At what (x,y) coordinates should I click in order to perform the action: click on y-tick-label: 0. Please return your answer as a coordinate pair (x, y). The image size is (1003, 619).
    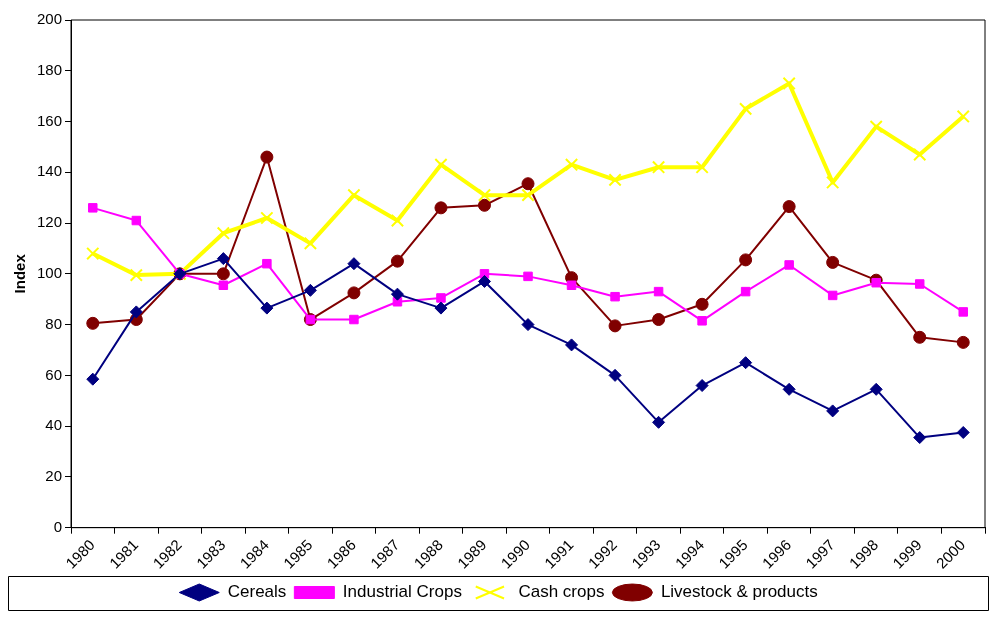
    Looking at the image, I should click on (58, 526).